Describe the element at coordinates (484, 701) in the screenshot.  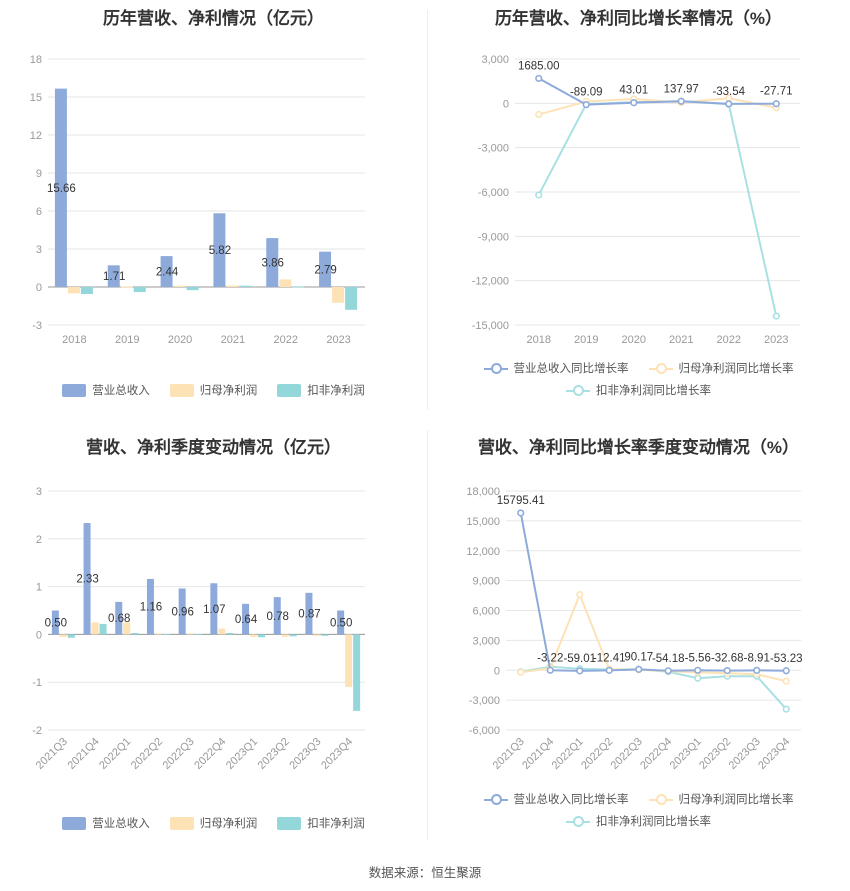
I see `y-tick-label: -3,000` at that location.